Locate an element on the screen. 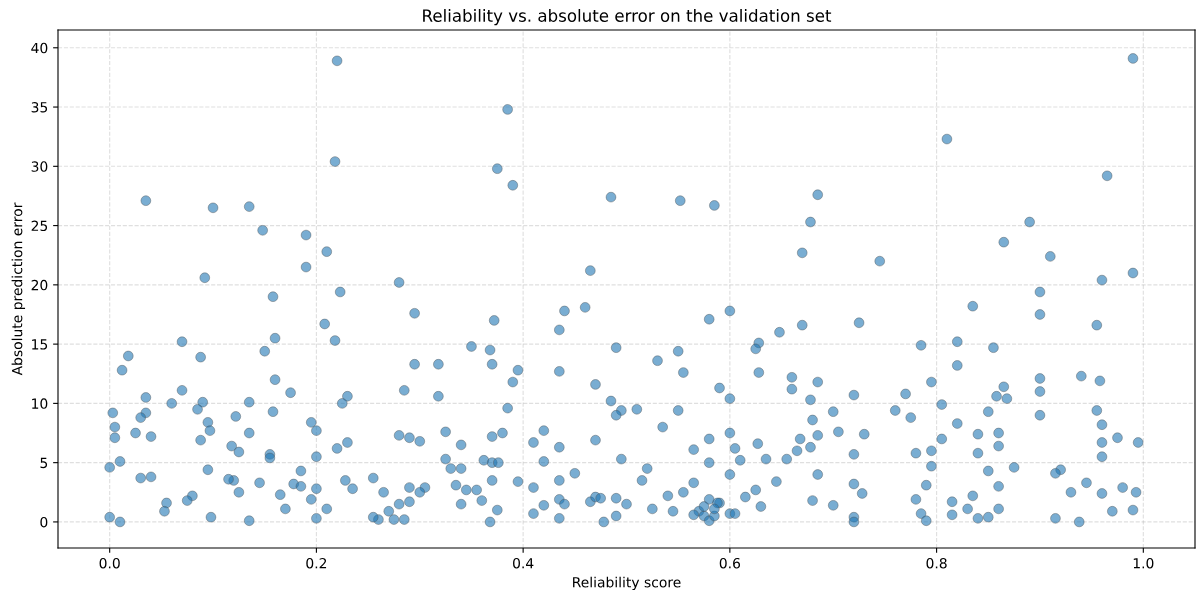 The height and width of the screenshot is (590, 1196). y-tick-label: 0 is located at coordinates (44, 522).